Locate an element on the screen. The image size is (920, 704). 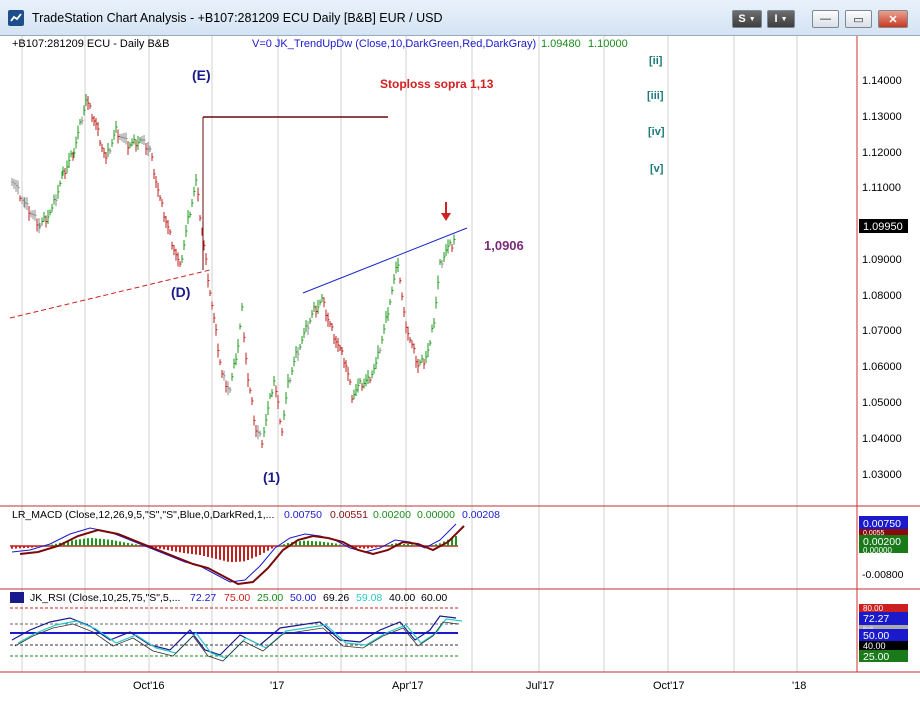
price-axis-tick: 1.13000 is located at coordinates (882, 117).